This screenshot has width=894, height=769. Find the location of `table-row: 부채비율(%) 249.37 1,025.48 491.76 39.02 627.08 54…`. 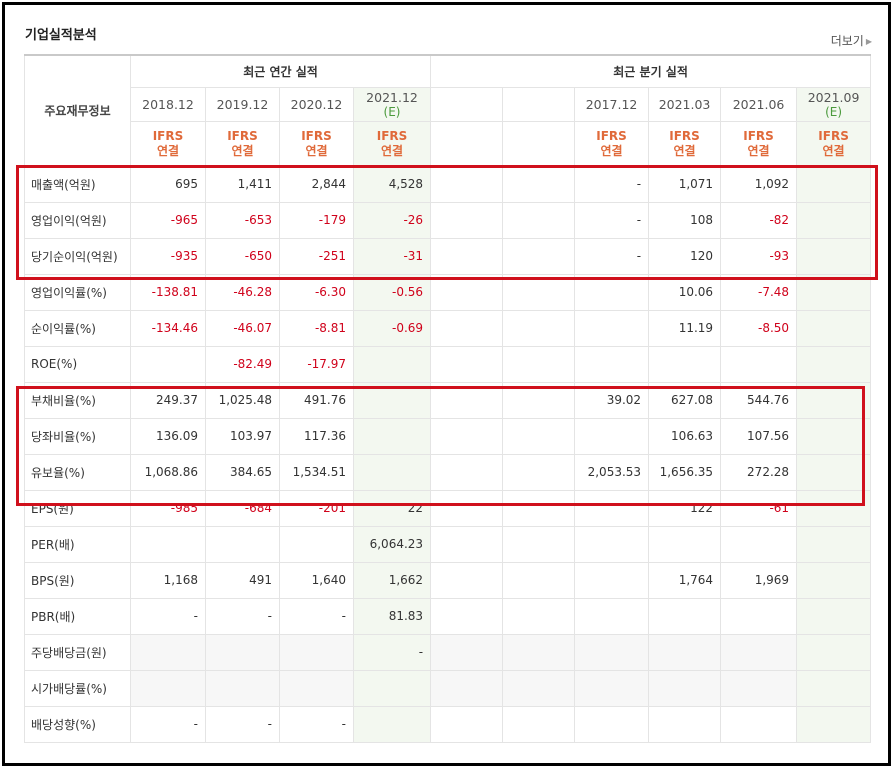

table-row: 부채비율(%) 249.37 1,025.48 491.76 39.02 627.08 54… is located at coordinates (448, 400).